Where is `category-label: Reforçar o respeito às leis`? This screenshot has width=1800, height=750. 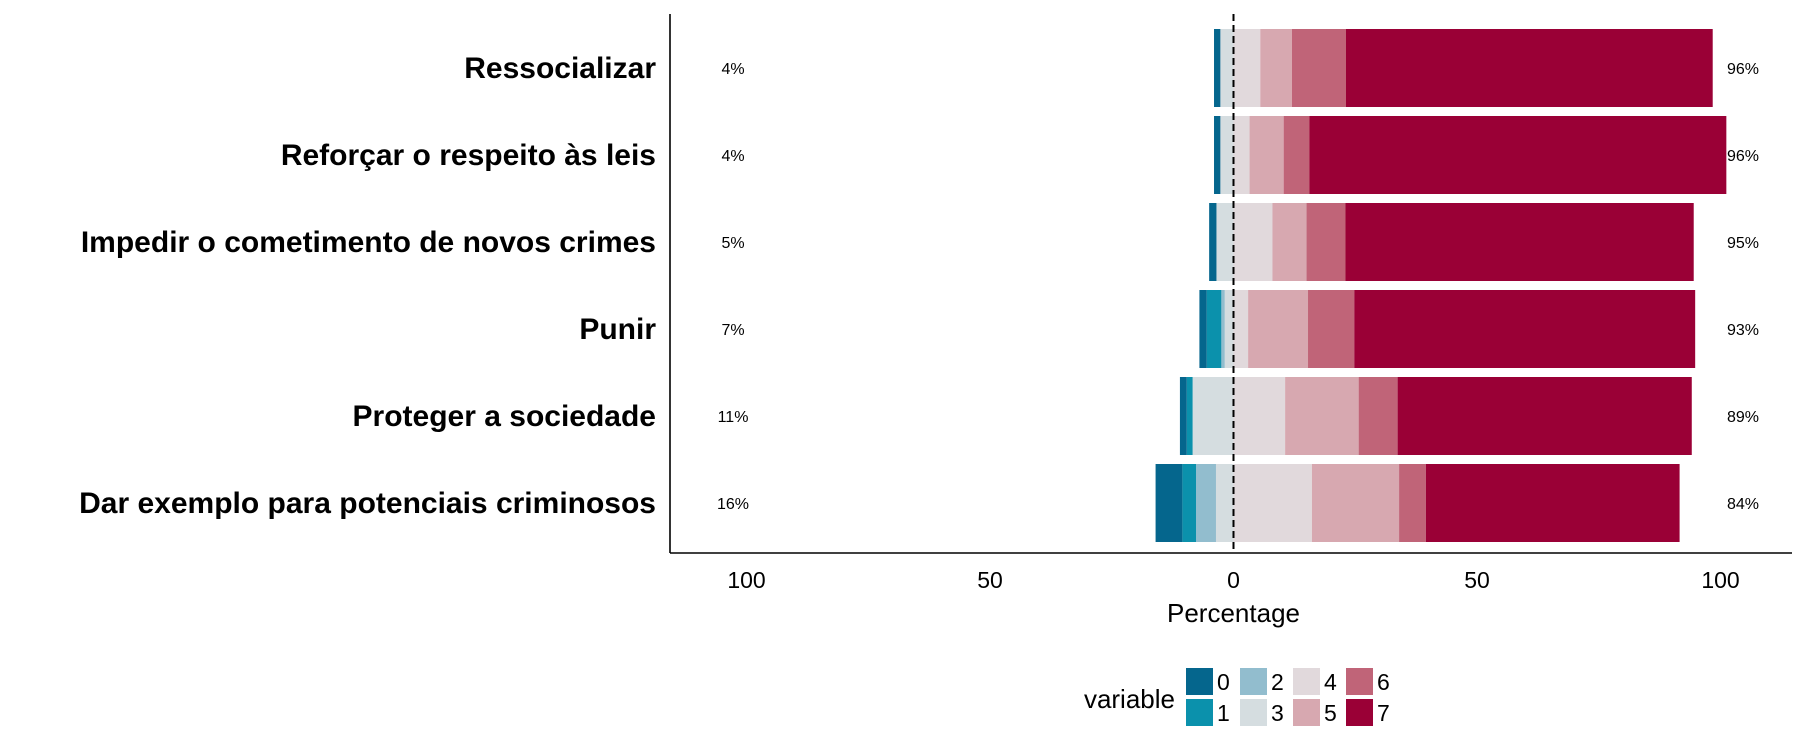 category-label: Reforçar o respeito às leis is located at coordinates (468, 155).